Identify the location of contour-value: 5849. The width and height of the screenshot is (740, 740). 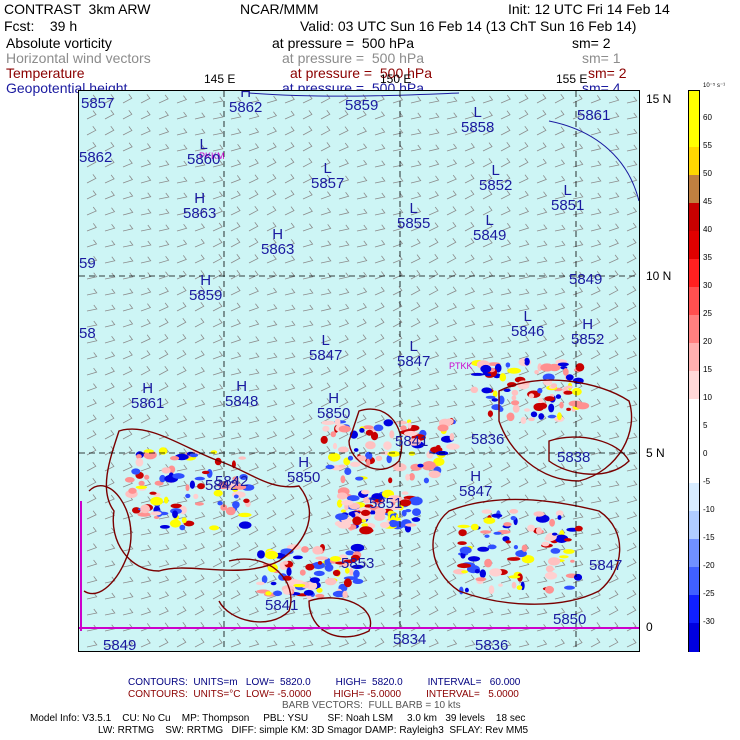
(120, 644).